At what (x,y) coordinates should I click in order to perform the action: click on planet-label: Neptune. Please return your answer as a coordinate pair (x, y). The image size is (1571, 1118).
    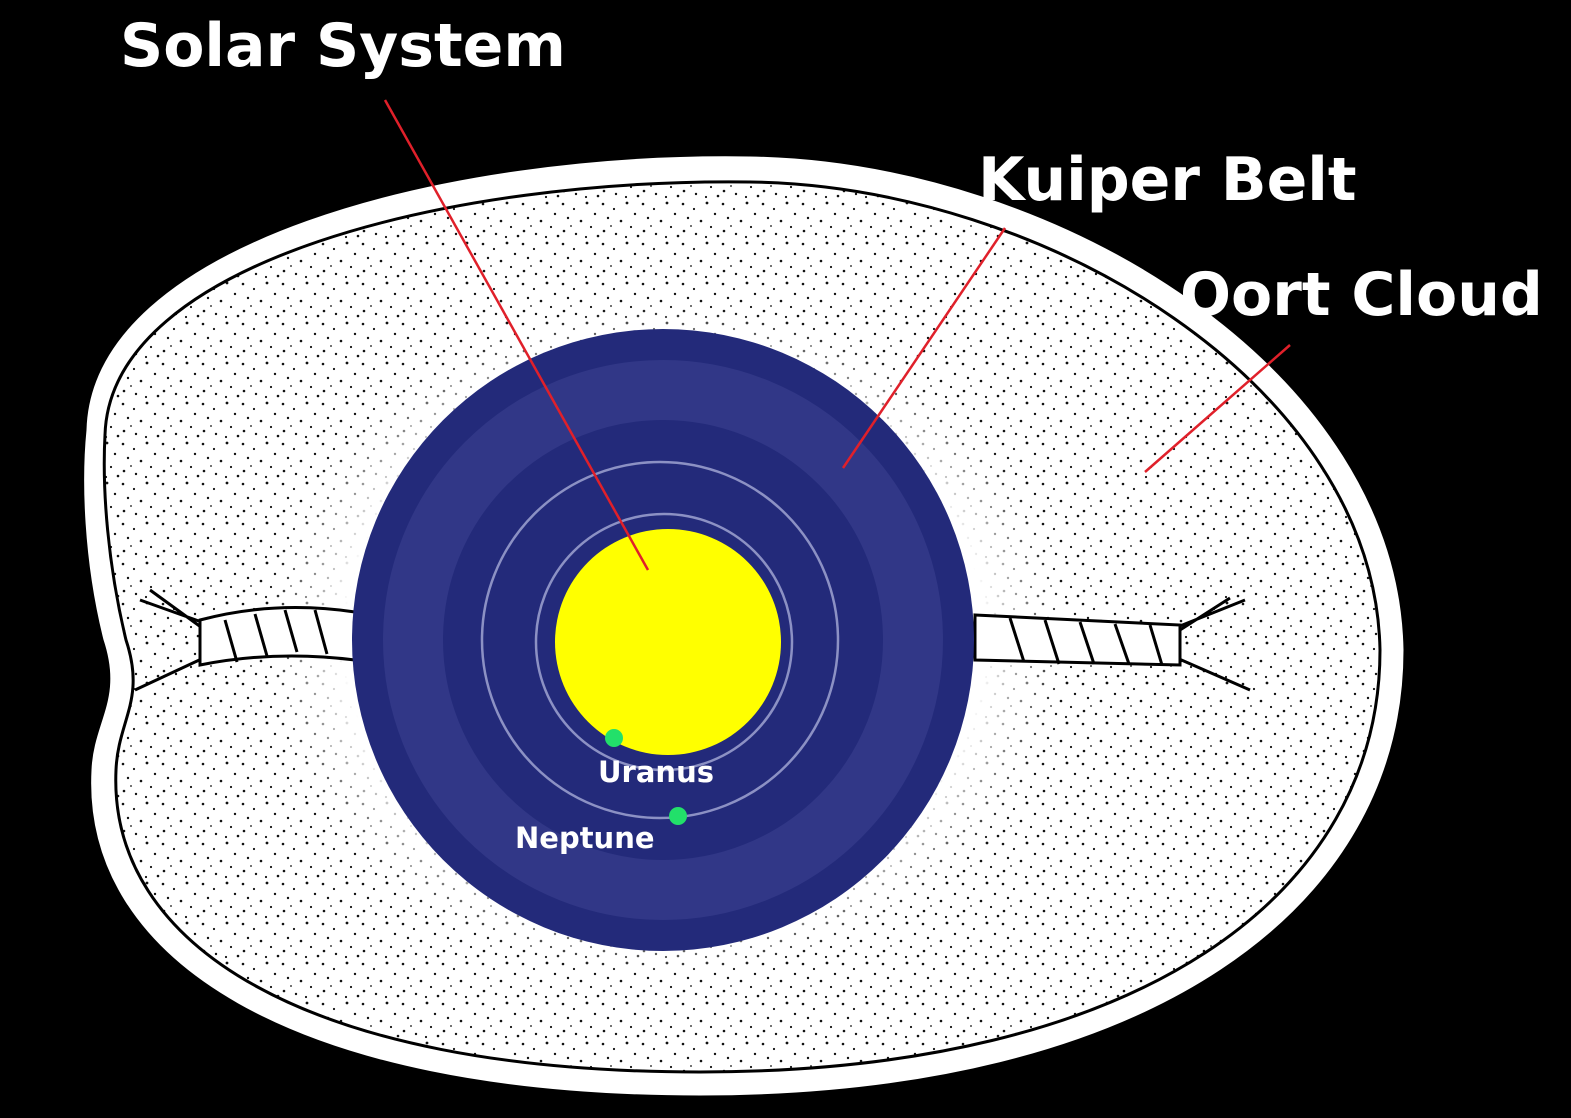
    Looking at the image, I should click on (585, 838).